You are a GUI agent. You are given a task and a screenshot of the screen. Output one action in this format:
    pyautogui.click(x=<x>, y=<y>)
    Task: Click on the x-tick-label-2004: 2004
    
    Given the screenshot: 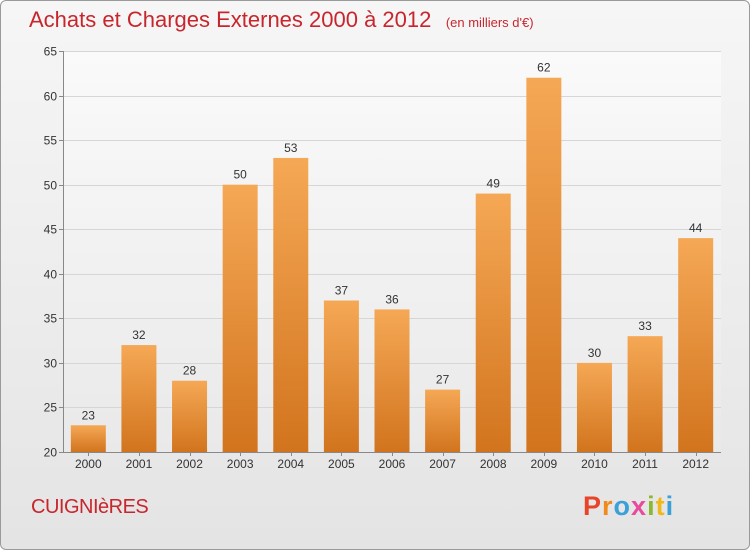 What is the action you would take?
    pyautogui.click(x=290, y=464)
    